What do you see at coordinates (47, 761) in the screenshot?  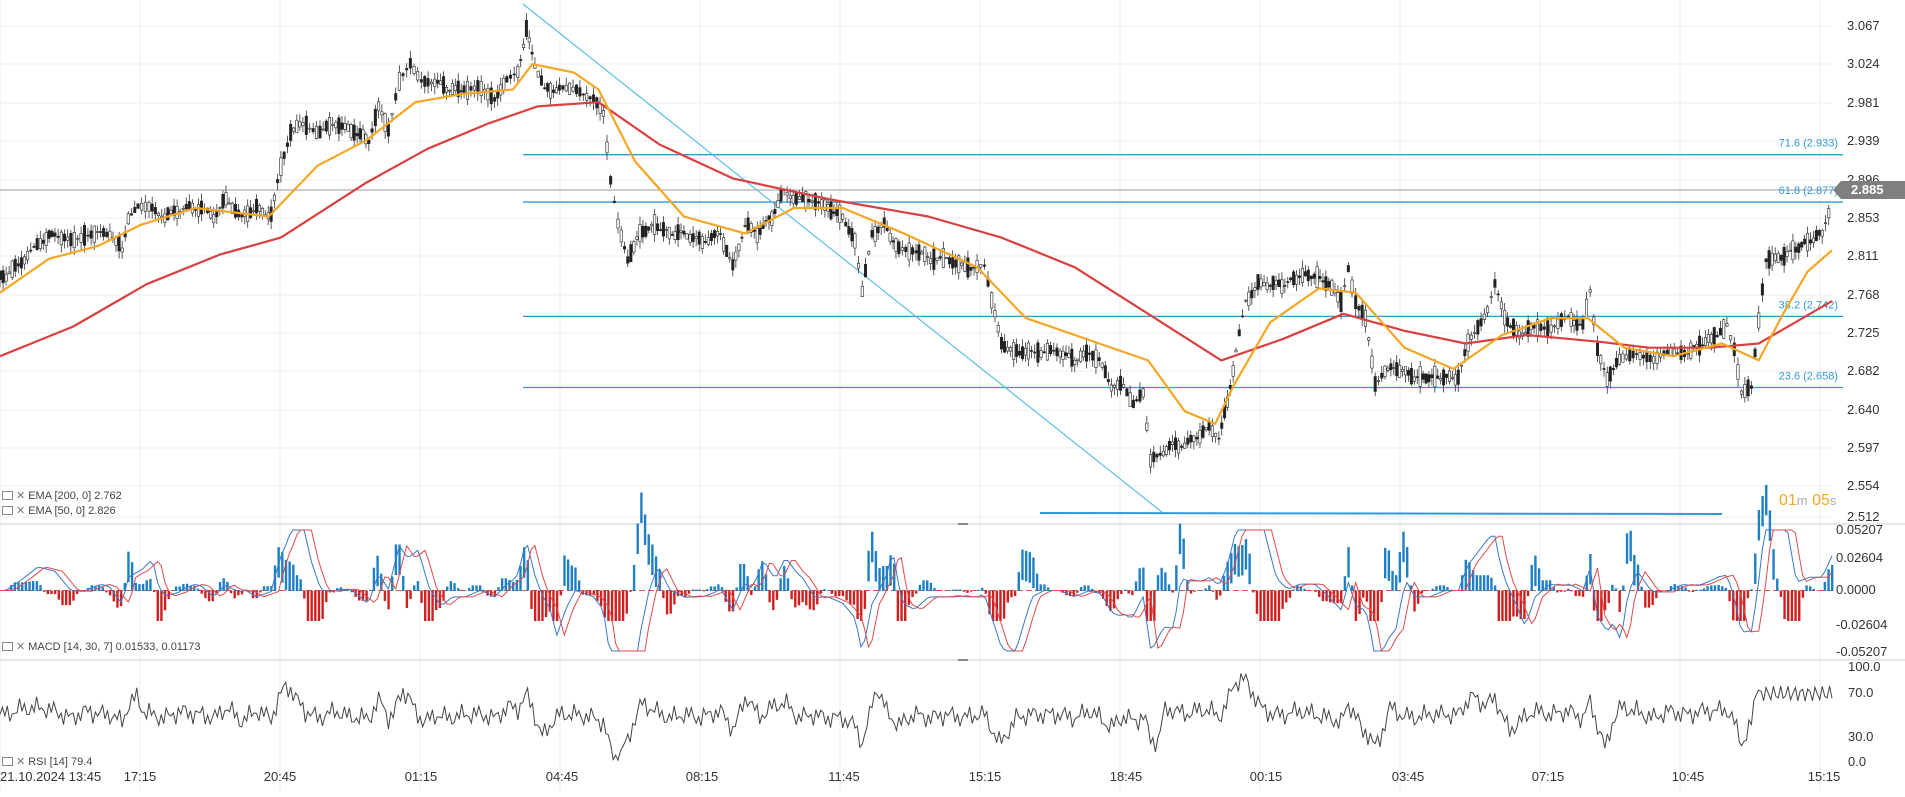 I see `rsi-legend: ✕ RSI [14] 79.4` at bounding box center [47, 761].